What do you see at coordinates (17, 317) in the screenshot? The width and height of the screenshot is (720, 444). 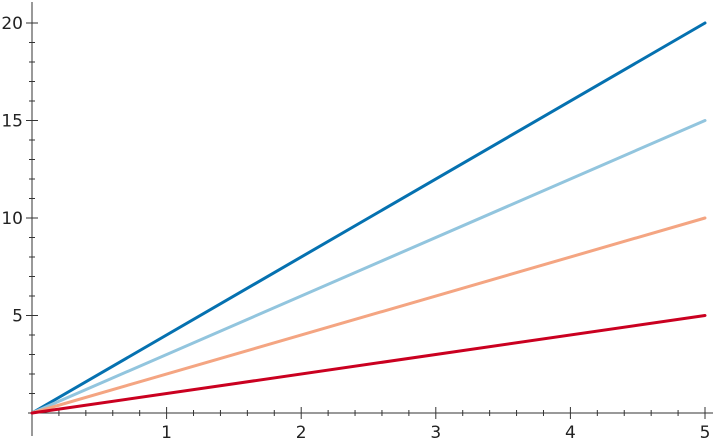 I see `y-tick-label: 5` at bounding box center [17, 317].